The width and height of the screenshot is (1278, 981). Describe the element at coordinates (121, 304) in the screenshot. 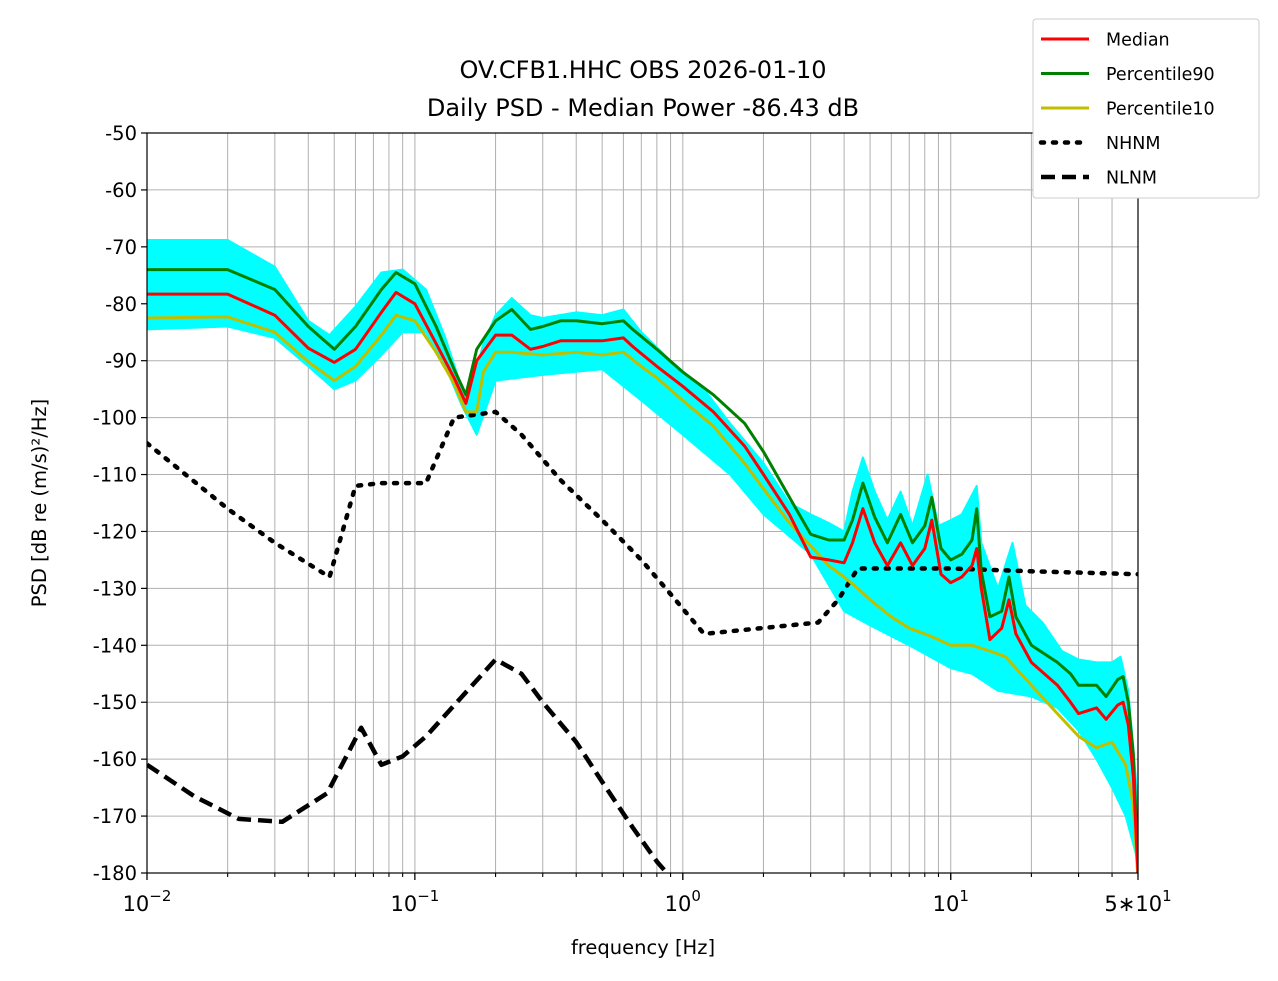

I see `y-tick-label: -80` at that location.